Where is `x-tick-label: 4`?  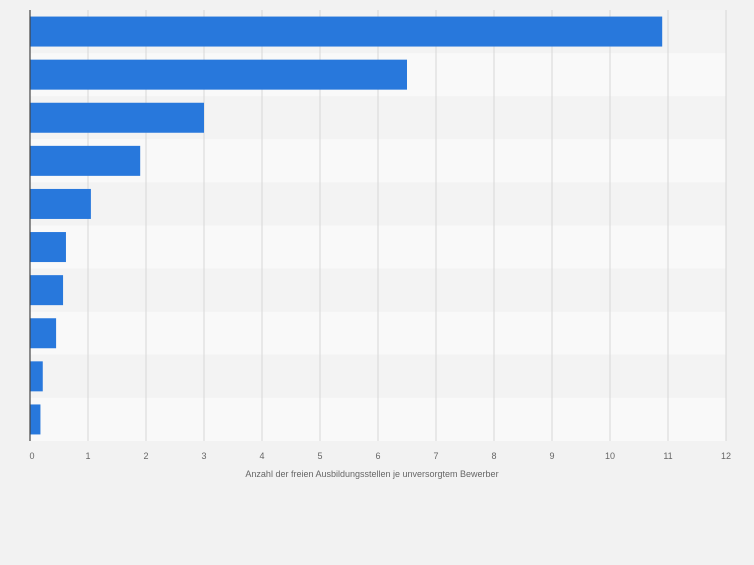
x-tick-label: 4 is located at coordinates (261, 456).